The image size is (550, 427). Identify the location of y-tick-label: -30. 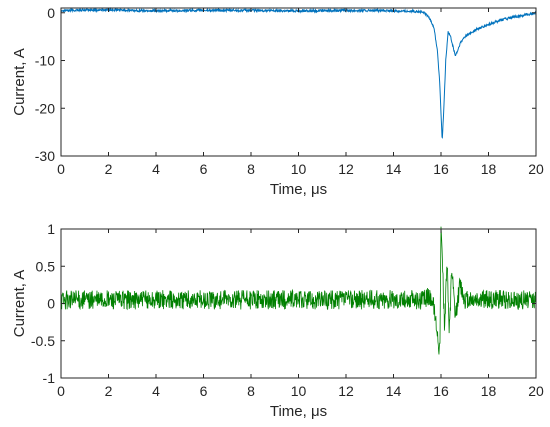
(45, 156).